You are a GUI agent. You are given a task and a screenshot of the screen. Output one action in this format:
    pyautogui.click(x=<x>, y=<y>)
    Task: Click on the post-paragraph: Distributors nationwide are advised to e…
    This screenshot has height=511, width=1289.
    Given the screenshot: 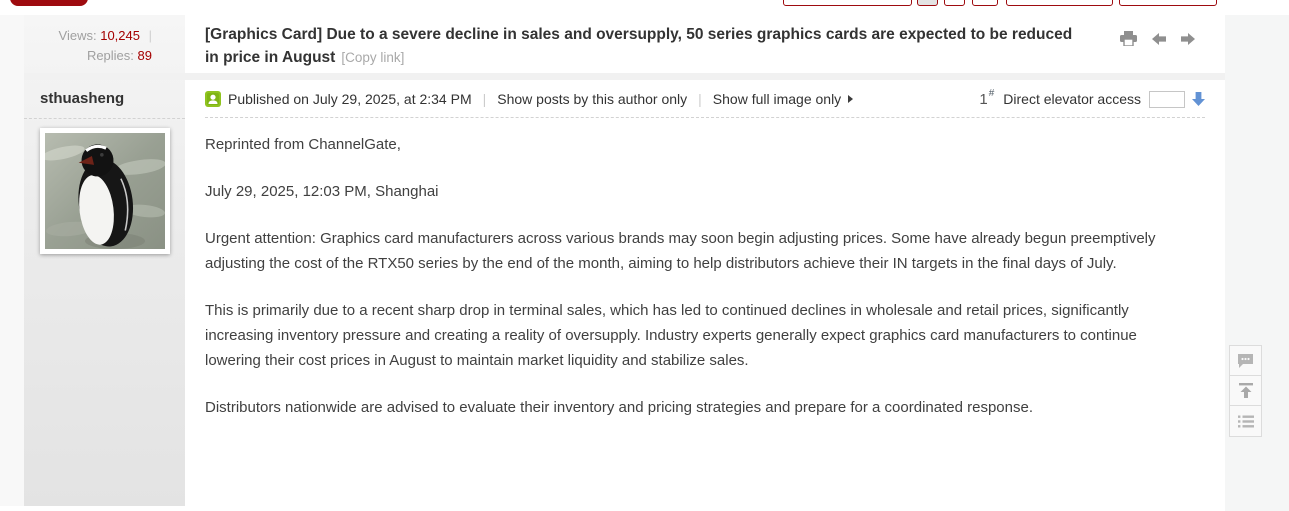 What is the action you would take?
    pyautogui.click(x=619, y=407)
    